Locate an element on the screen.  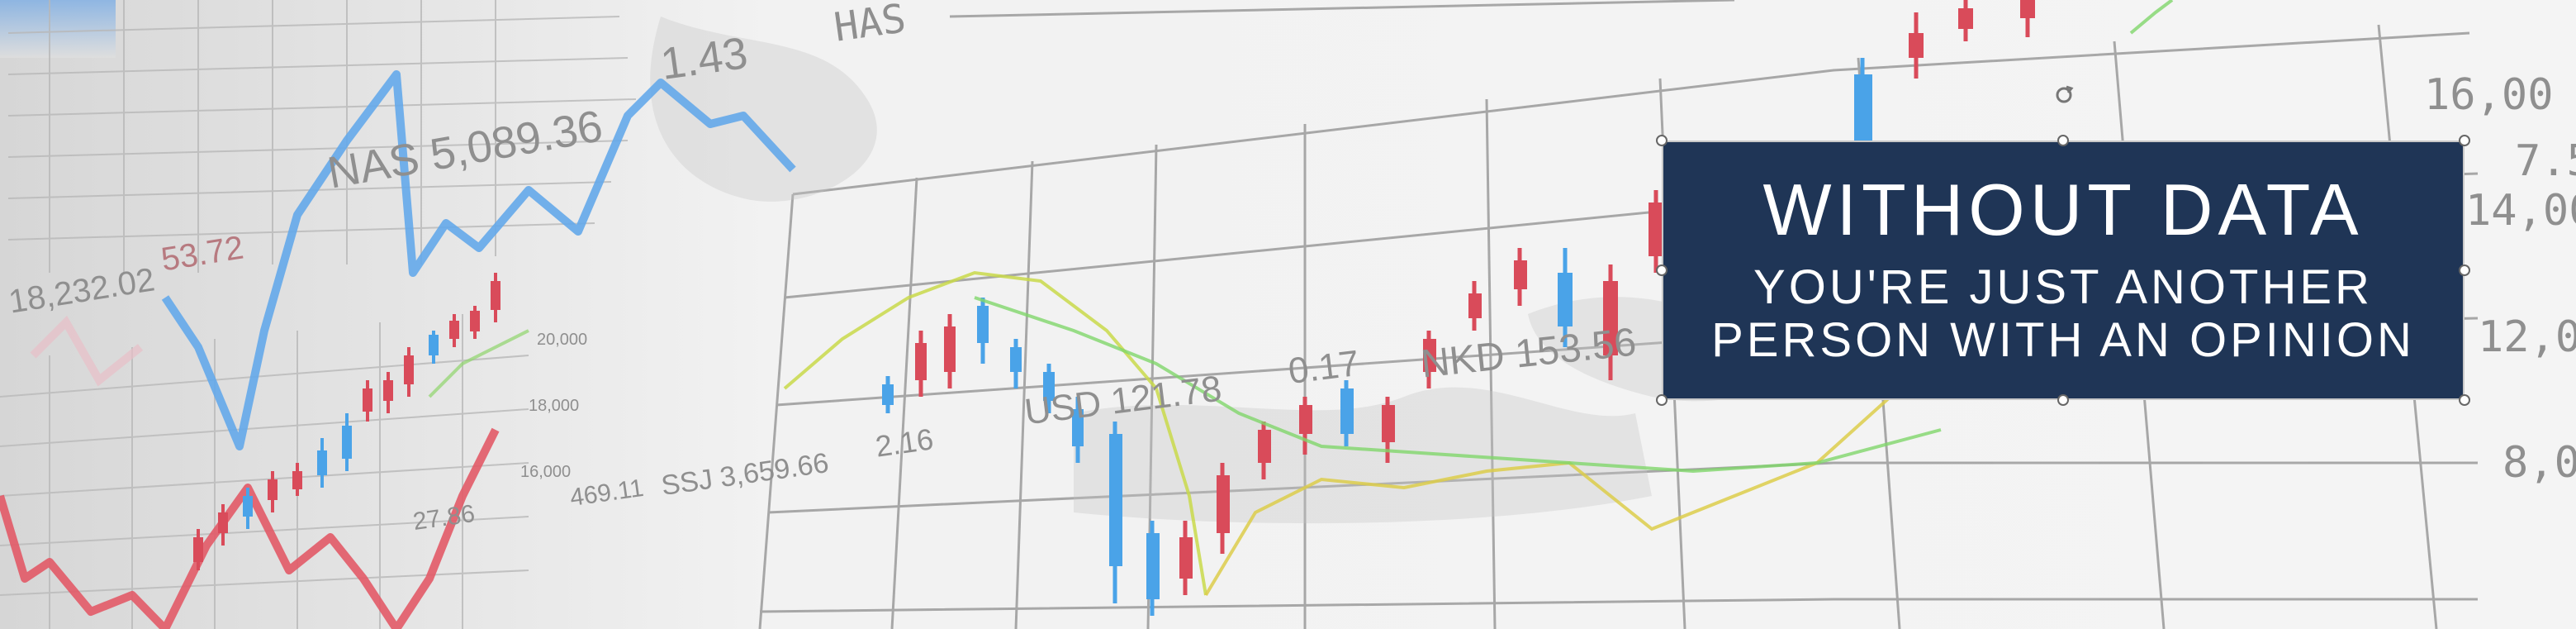
resize-handle-bottom-center is located at coordinates (2063, 400).